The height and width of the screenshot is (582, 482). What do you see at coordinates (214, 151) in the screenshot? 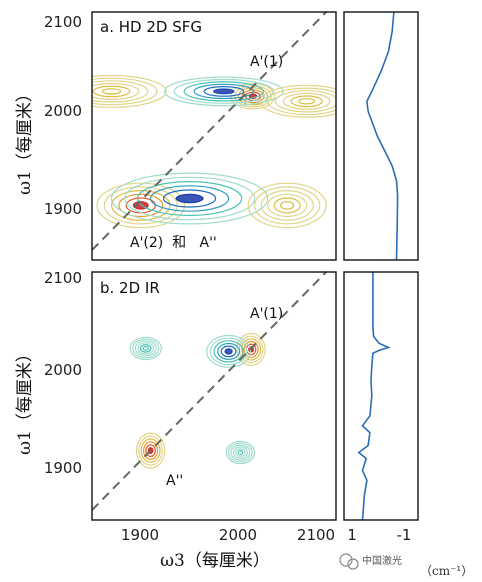
I see `panel-a-contours` at bounding box center [214, 151].